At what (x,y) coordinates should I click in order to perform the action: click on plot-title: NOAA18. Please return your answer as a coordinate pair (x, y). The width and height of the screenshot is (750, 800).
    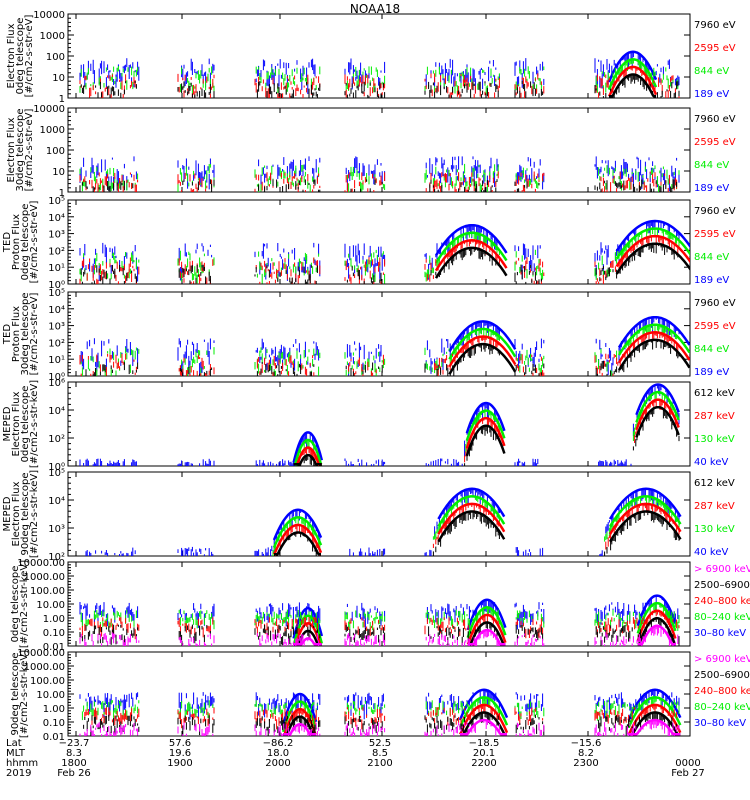
    Looking at the image, I should click on (375, 9).